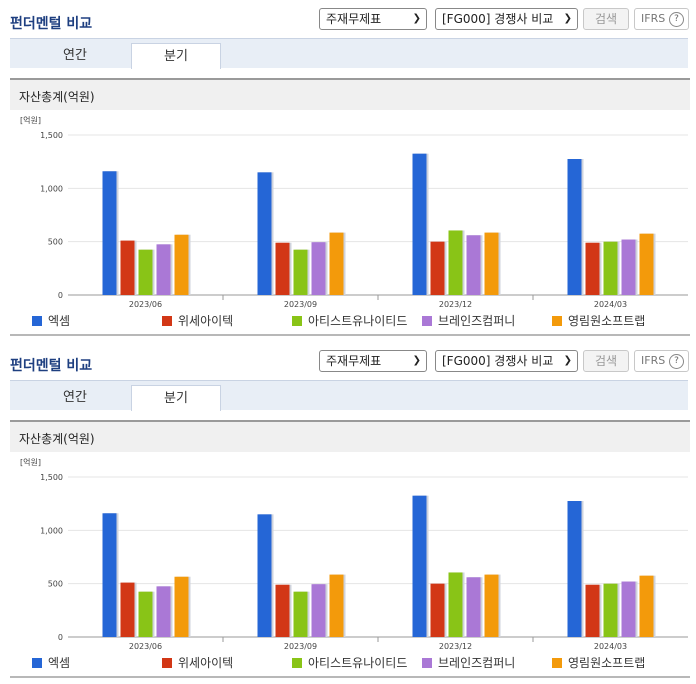 This screenshot has height=684, width=696. I want to click on legend-label: 아티스트유나이티드, so click(358, 663).